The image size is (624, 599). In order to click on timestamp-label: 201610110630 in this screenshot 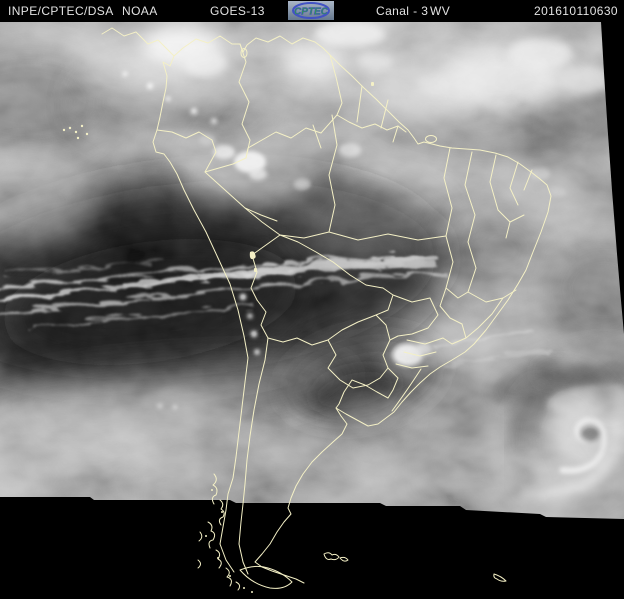, I will do `click(576, 11)`.